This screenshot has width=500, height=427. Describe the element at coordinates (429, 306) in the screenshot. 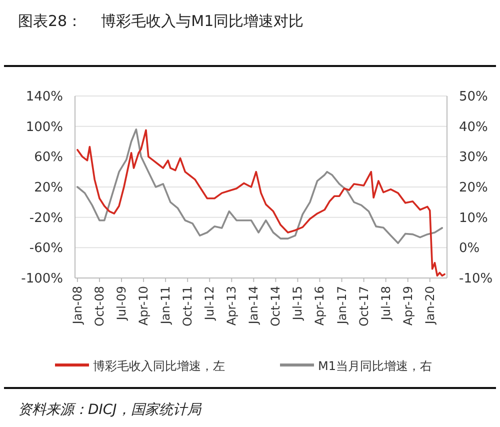

I see `x-tick-label: Jan-20` at that location.